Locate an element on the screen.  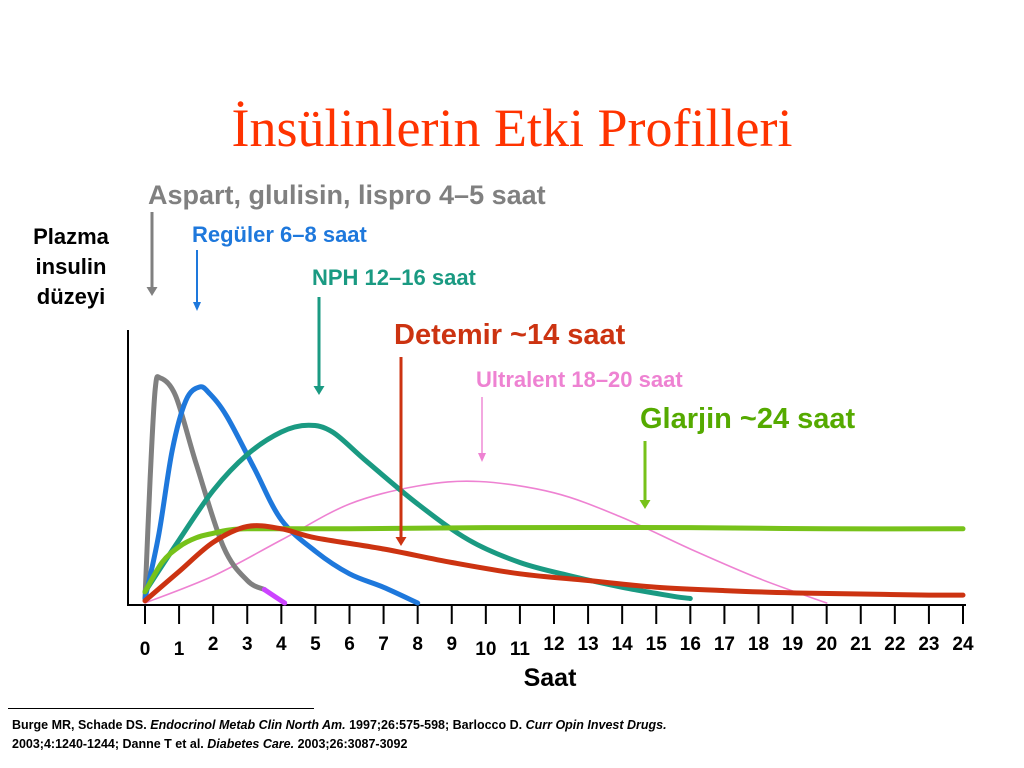
x-tick-label: 2 is located at coordinates (213, 644).